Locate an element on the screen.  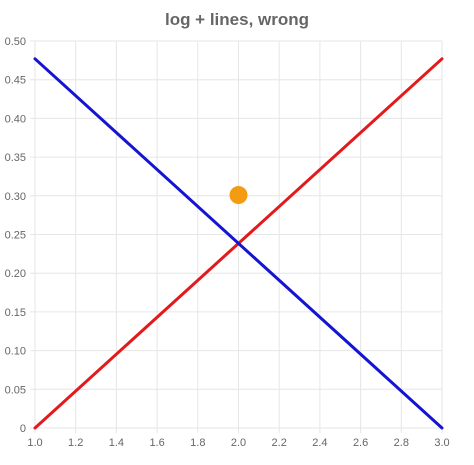
y-tick-label: 0 is located at coordinates (23, 429).